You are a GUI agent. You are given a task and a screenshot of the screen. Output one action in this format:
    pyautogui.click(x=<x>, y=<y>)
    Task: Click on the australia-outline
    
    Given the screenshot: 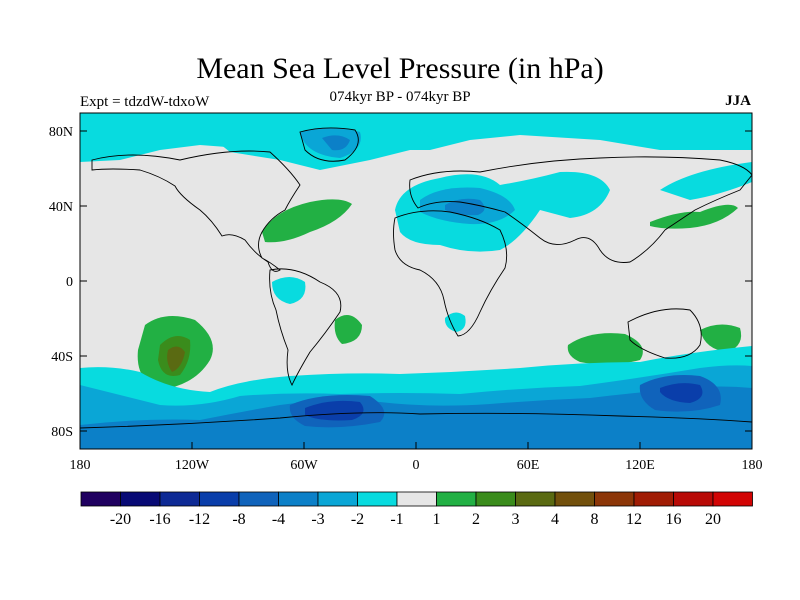 What is the action you would take?
    pyautogui.click(x=664, y=333)
    